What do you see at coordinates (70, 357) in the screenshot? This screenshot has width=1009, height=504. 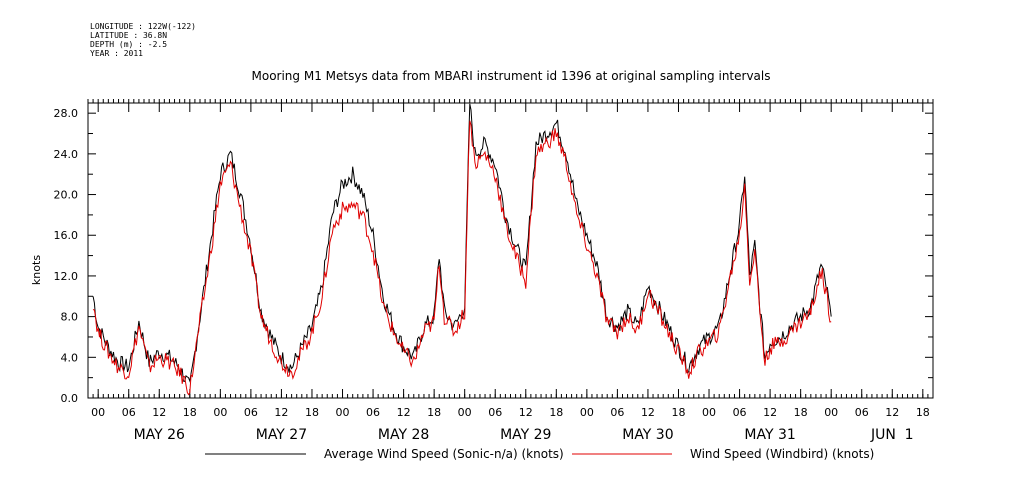 I see `y-tick-label: 4.0` at bounding box center [70, 357].